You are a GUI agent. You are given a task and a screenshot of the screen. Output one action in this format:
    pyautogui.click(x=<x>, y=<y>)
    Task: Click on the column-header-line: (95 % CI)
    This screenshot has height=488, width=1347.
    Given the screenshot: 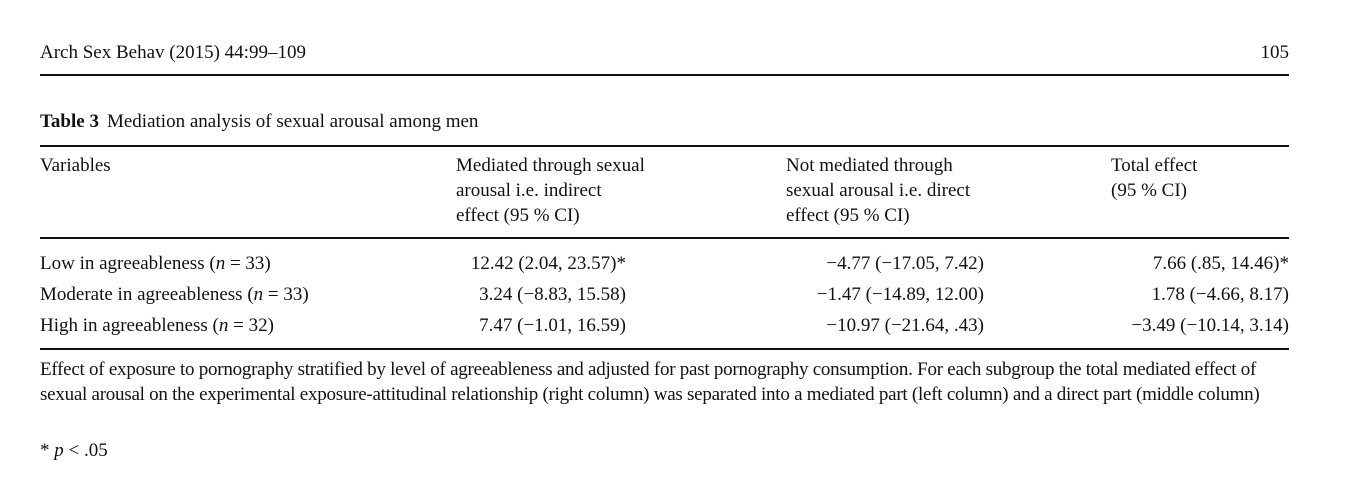 What is the action you would take?
    pyautogui.click(x=1149, y=190)
    